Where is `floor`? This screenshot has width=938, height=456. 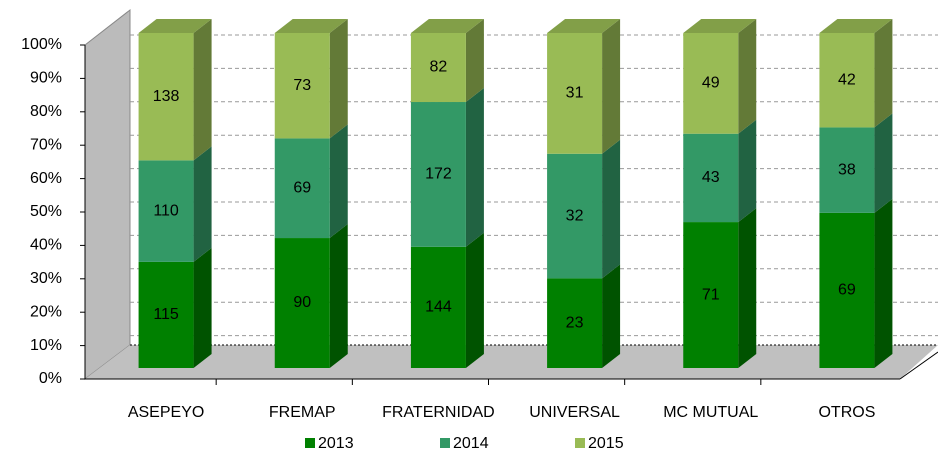
floor is located at coordinates (511, 362).